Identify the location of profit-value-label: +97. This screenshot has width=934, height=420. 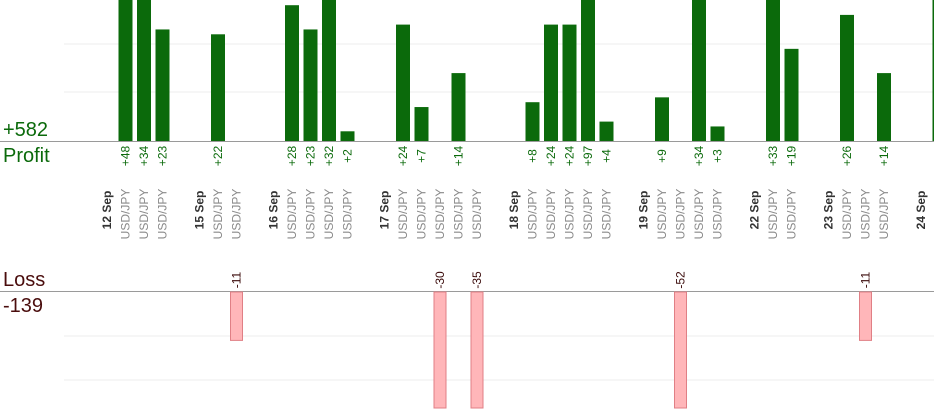
(588, 155).